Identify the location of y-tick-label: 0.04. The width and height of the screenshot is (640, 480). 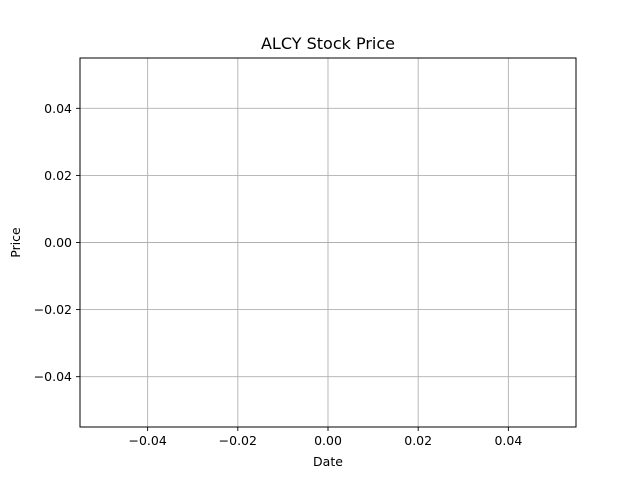
(58, 108).